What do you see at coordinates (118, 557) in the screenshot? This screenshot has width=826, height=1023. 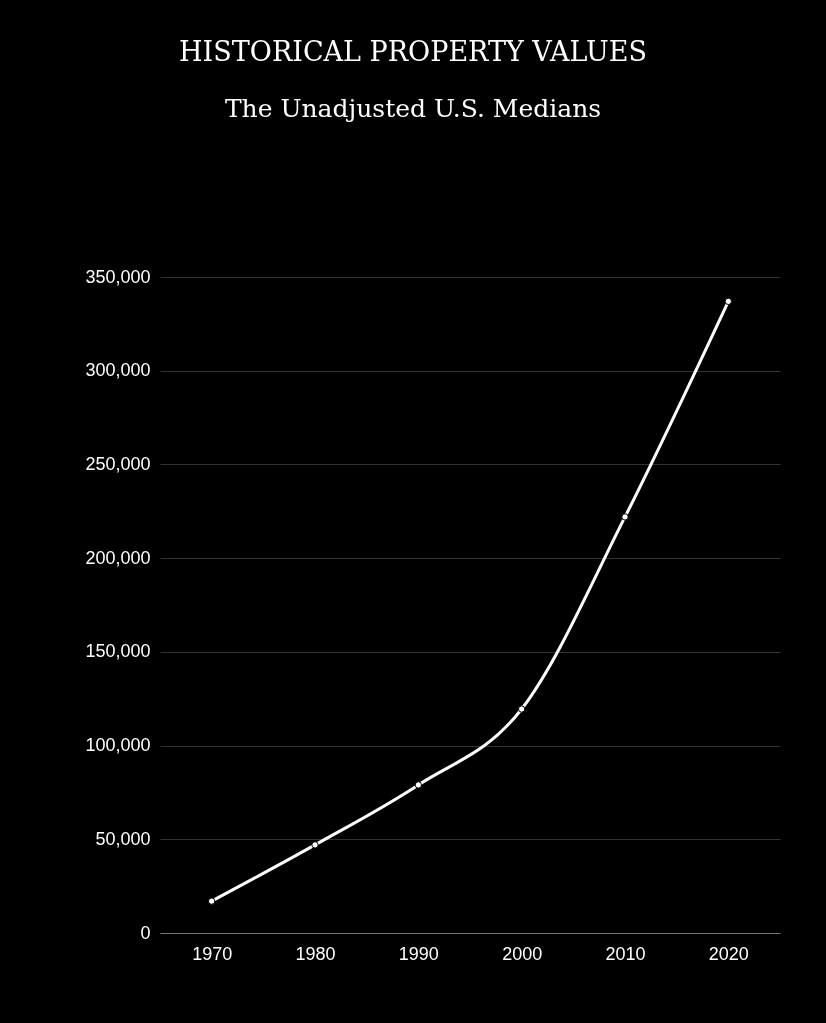 I see `y-tick-label: 200,000` at bounding box center [118, 557].